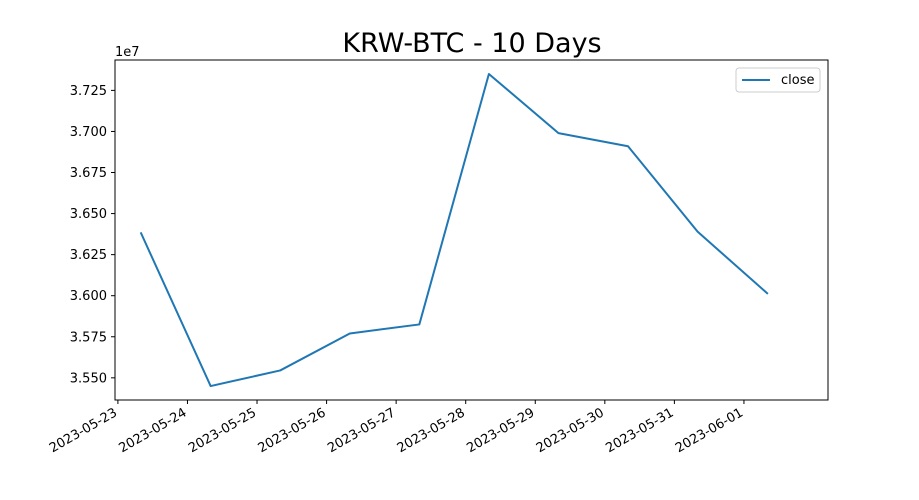 Image resolution: width=919 pixels, height=500 pixels. Describe the element at coordinates (222, 430) in the screenshot. I see `x-tick-label: 2023-05-25` at that location.